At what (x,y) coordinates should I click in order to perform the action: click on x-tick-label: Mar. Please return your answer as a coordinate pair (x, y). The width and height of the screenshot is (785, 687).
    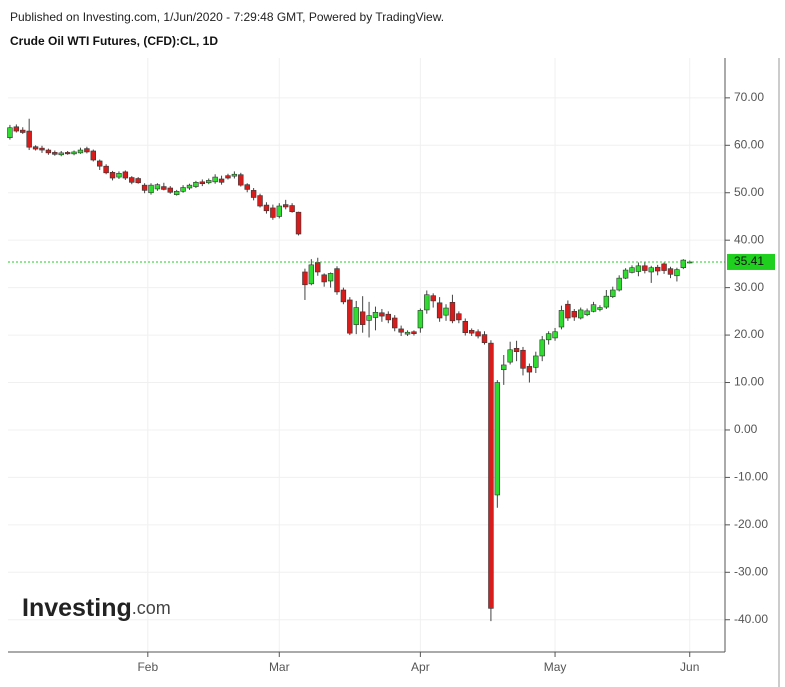
    Looking at the image, I should click on (279, 667).